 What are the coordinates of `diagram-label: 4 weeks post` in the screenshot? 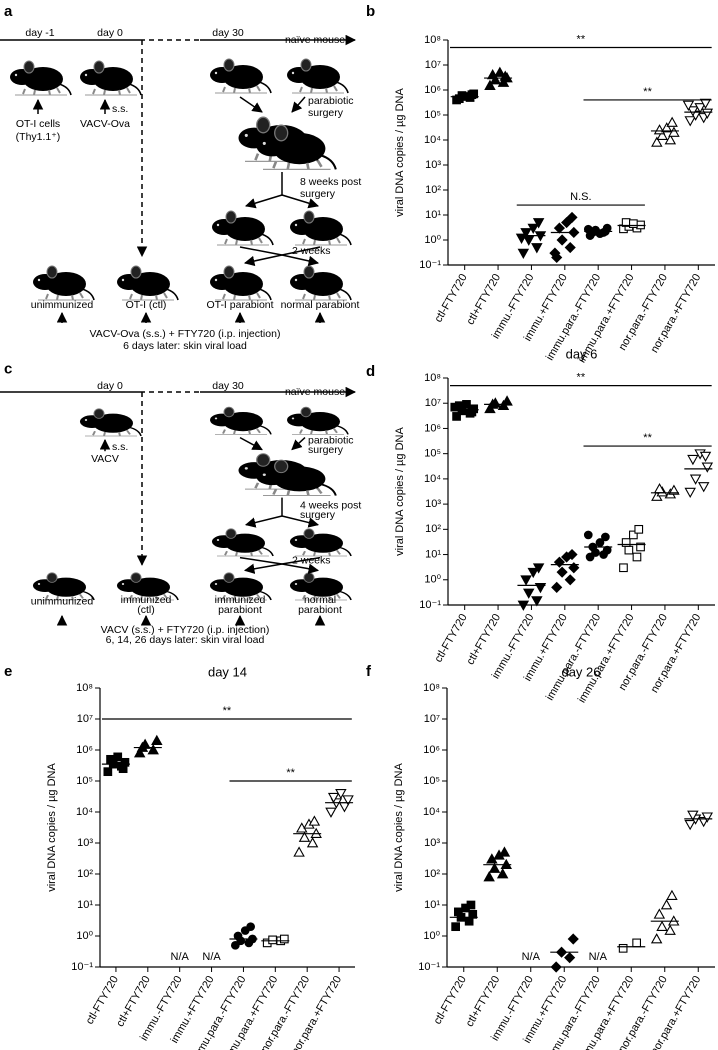 It's located at (330, 505).